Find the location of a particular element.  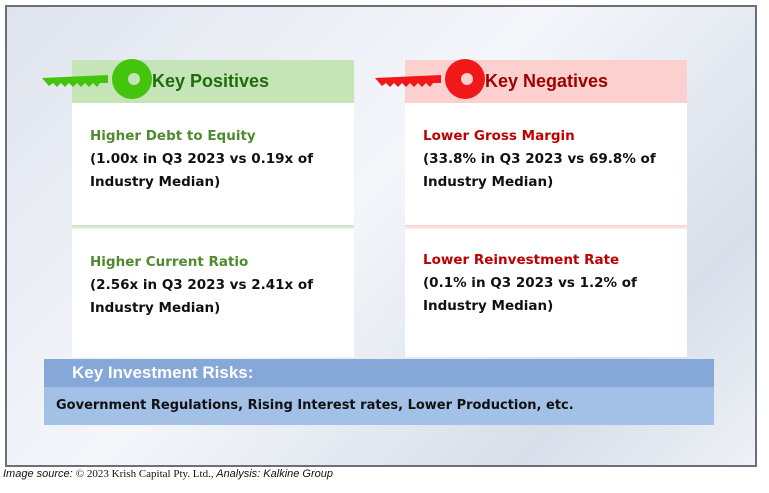

key-negatives-title: Key Negatives is located at coordinates (547, 81).